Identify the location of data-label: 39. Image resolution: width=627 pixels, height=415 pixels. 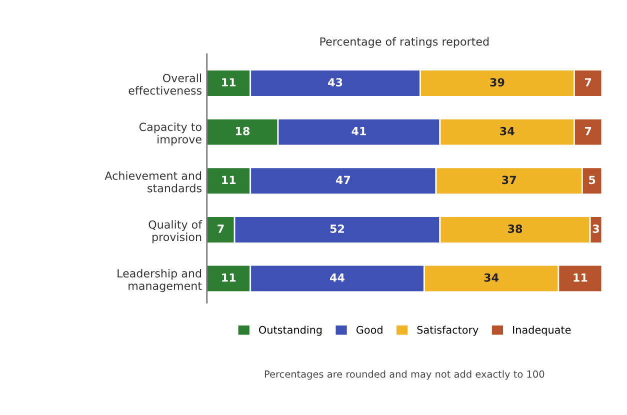
(497, 82).